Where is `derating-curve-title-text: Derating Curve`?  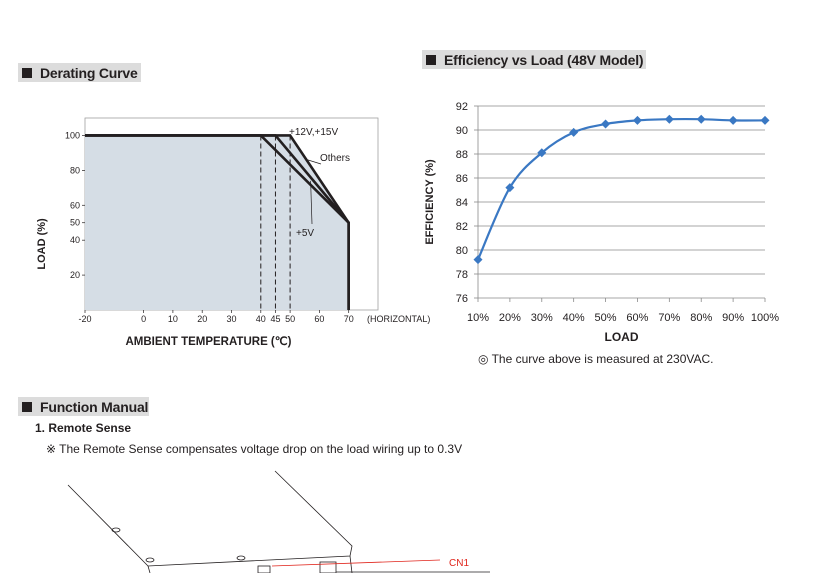
derating-curve-title-text: Derating Curve is located at coordinates (89, 72).